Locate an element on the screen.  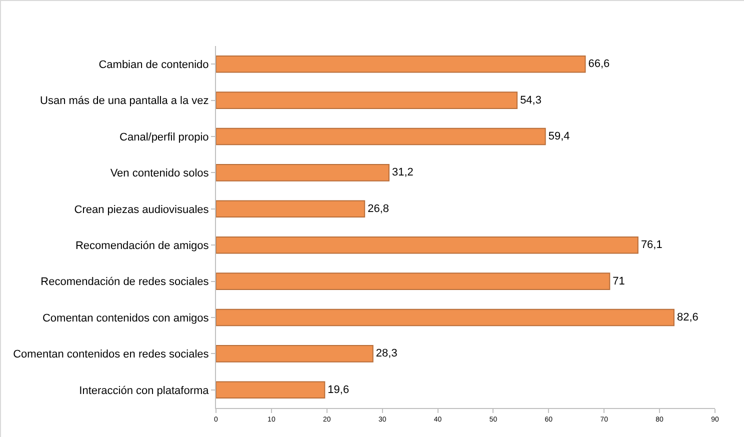
y-tick-label: Interacción con plataforma is located at coordinates (144, 390).